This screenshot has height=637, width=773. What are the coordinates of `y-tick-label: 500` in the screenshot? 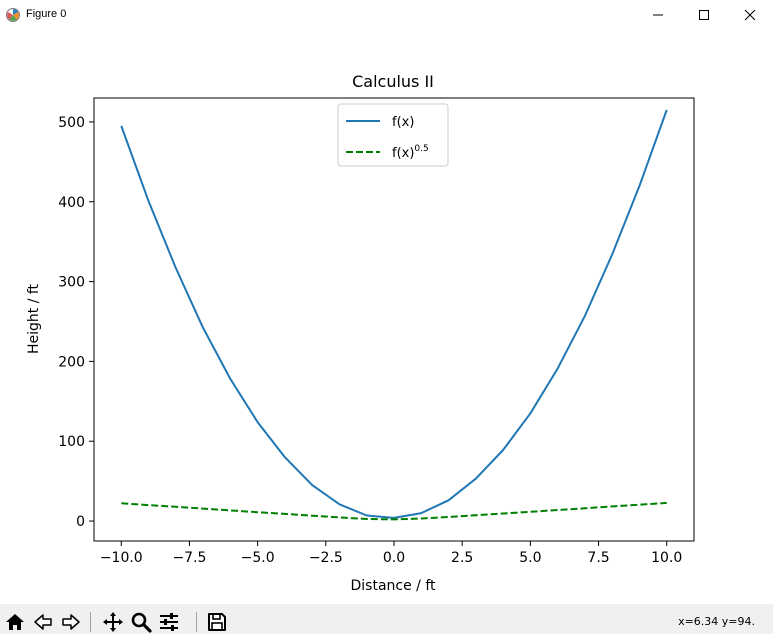 It's located at (71, 123).